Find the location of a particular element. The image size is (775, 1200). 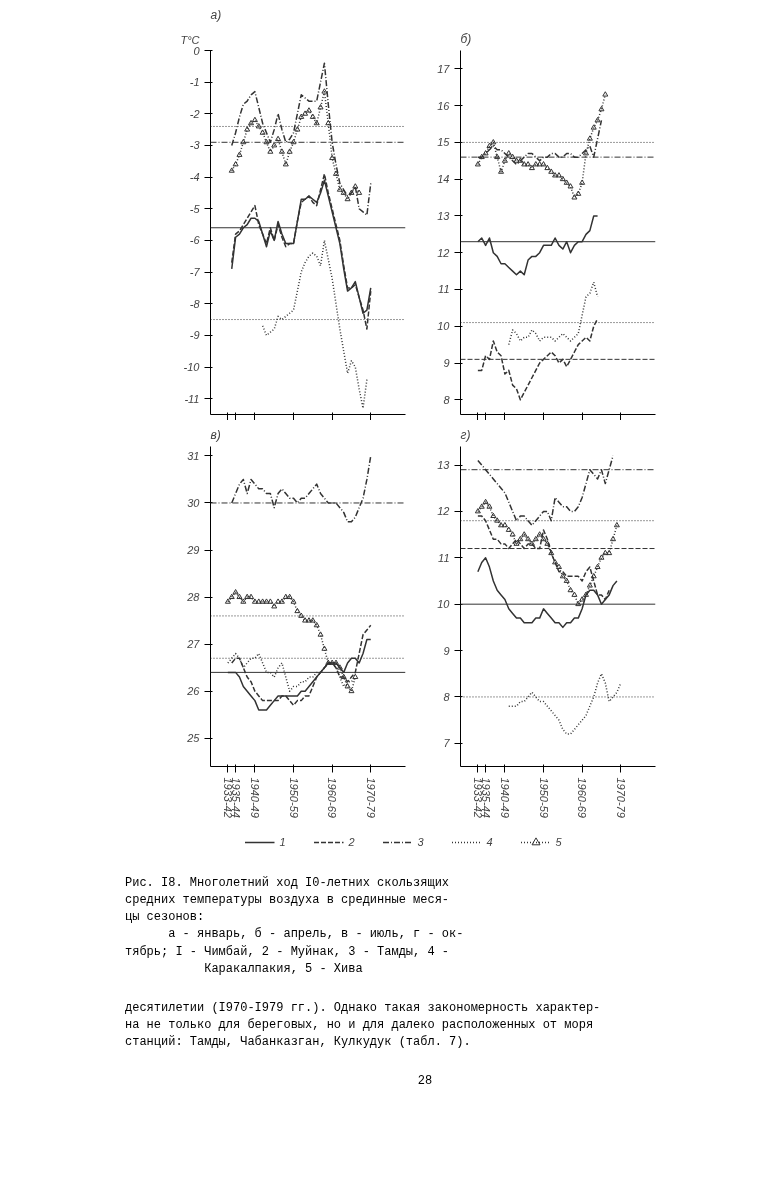

chart-title: в) is located at coordinates (215, 434).